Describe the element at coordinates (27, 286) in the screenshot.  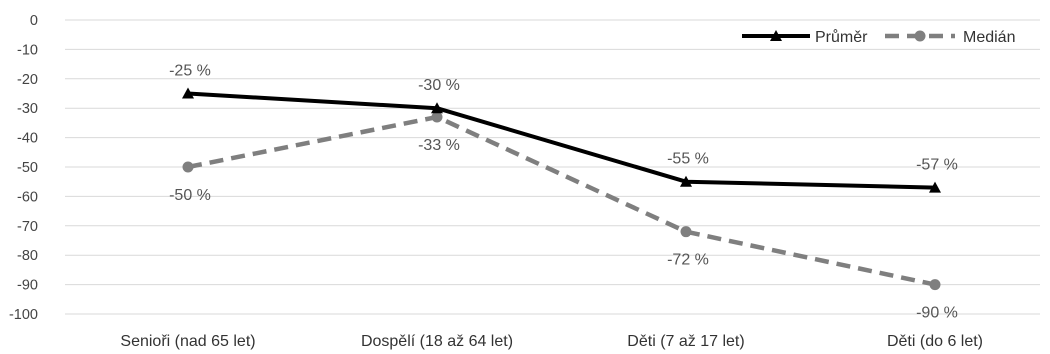
I see `y-tick-label: -90` at that location.